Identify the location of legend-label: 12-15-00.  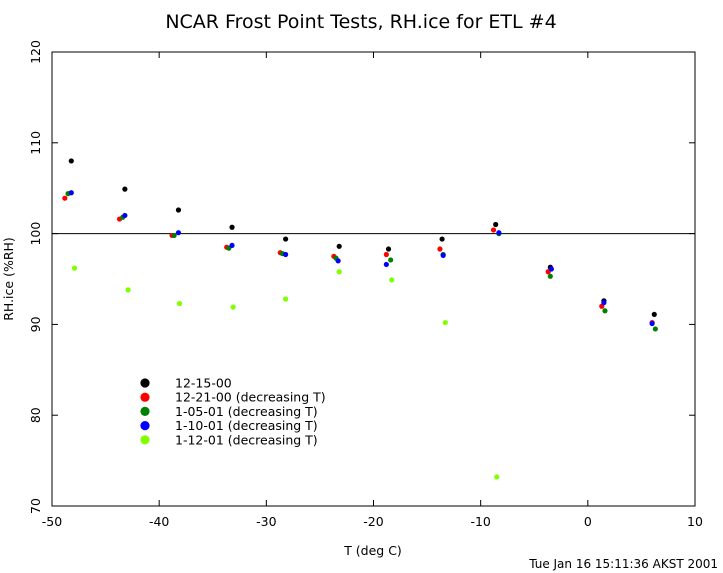
(203, 383).